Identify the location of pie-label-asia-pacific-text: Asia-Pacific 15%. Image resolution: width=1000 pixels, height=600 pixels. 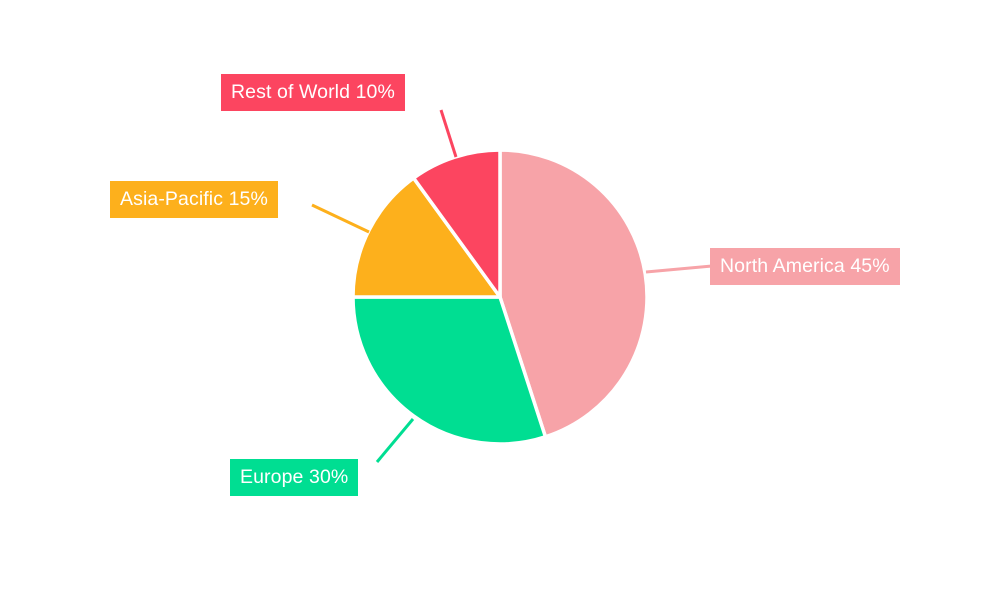
(194, 198).